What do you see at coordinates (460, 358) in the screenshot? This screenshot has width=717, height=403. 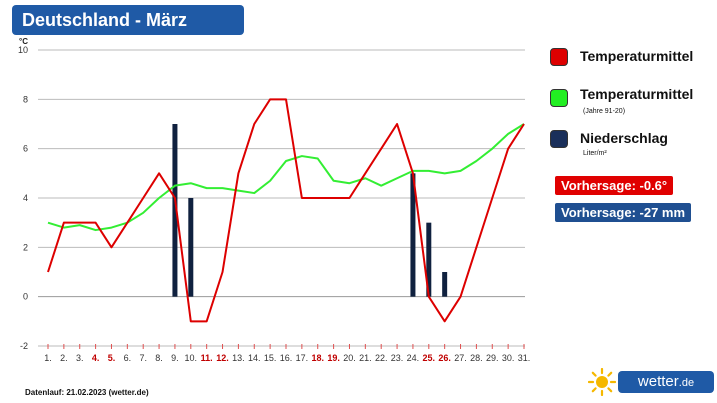 I see `x-tick-label: 27.` at bounding box center [460, 358].